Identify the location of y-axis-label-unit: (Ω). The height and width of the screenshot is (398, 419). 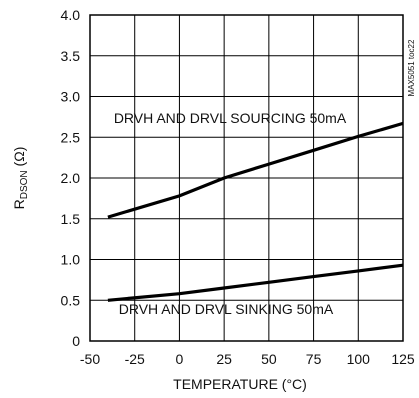
(19, 159).